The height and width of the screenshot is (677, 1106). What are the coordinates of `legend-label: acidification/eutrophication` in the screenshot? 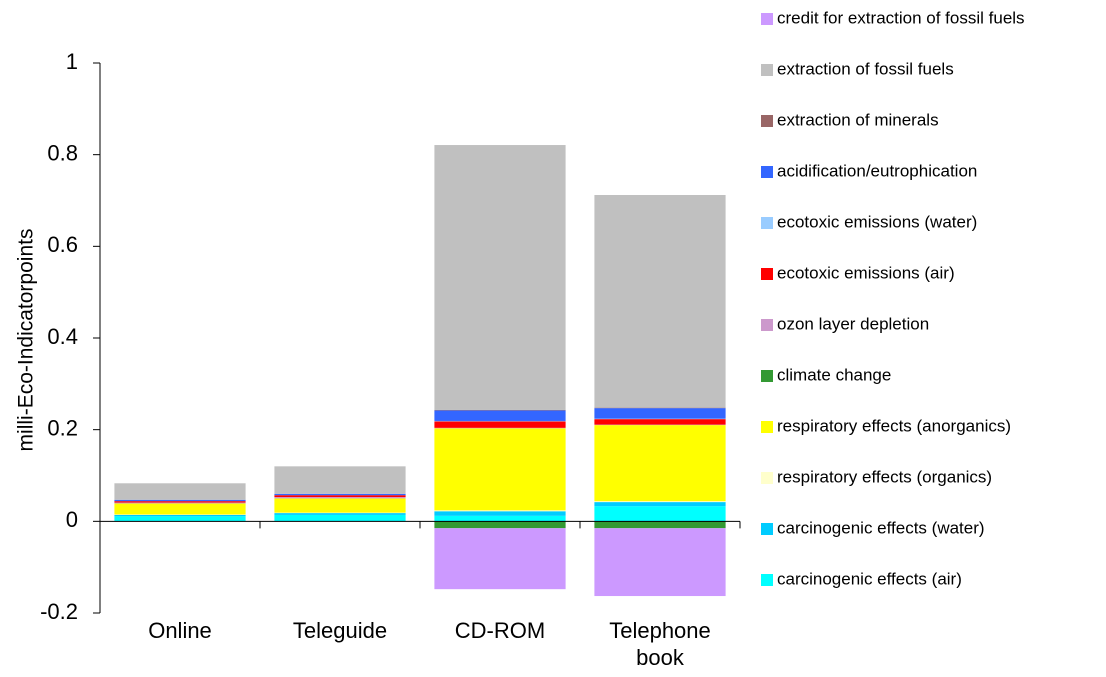 It's located at (877, 170).